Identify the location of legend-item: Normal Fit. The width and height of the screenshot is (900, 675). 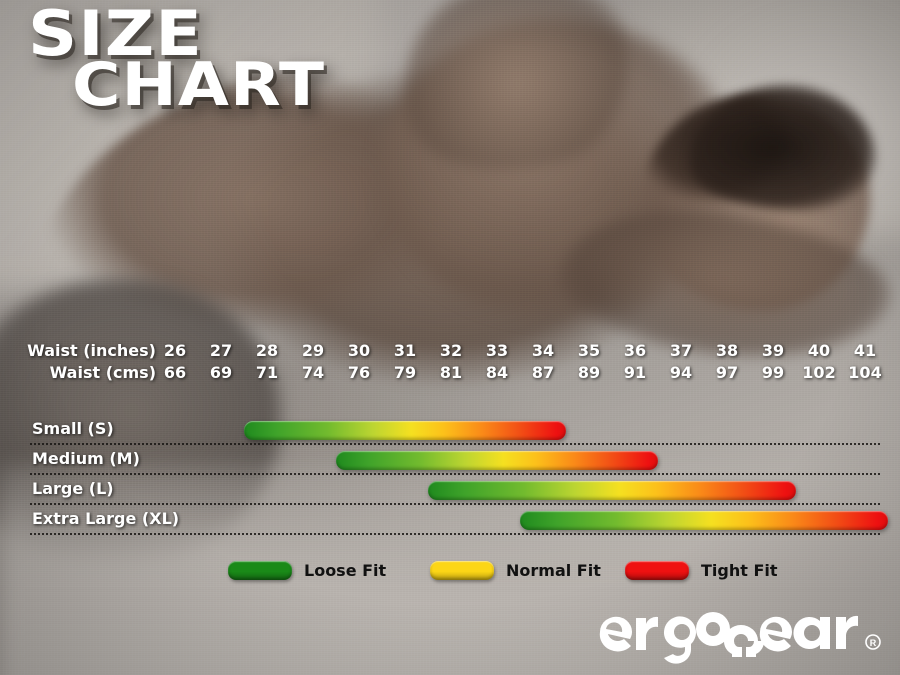
(515, 570).